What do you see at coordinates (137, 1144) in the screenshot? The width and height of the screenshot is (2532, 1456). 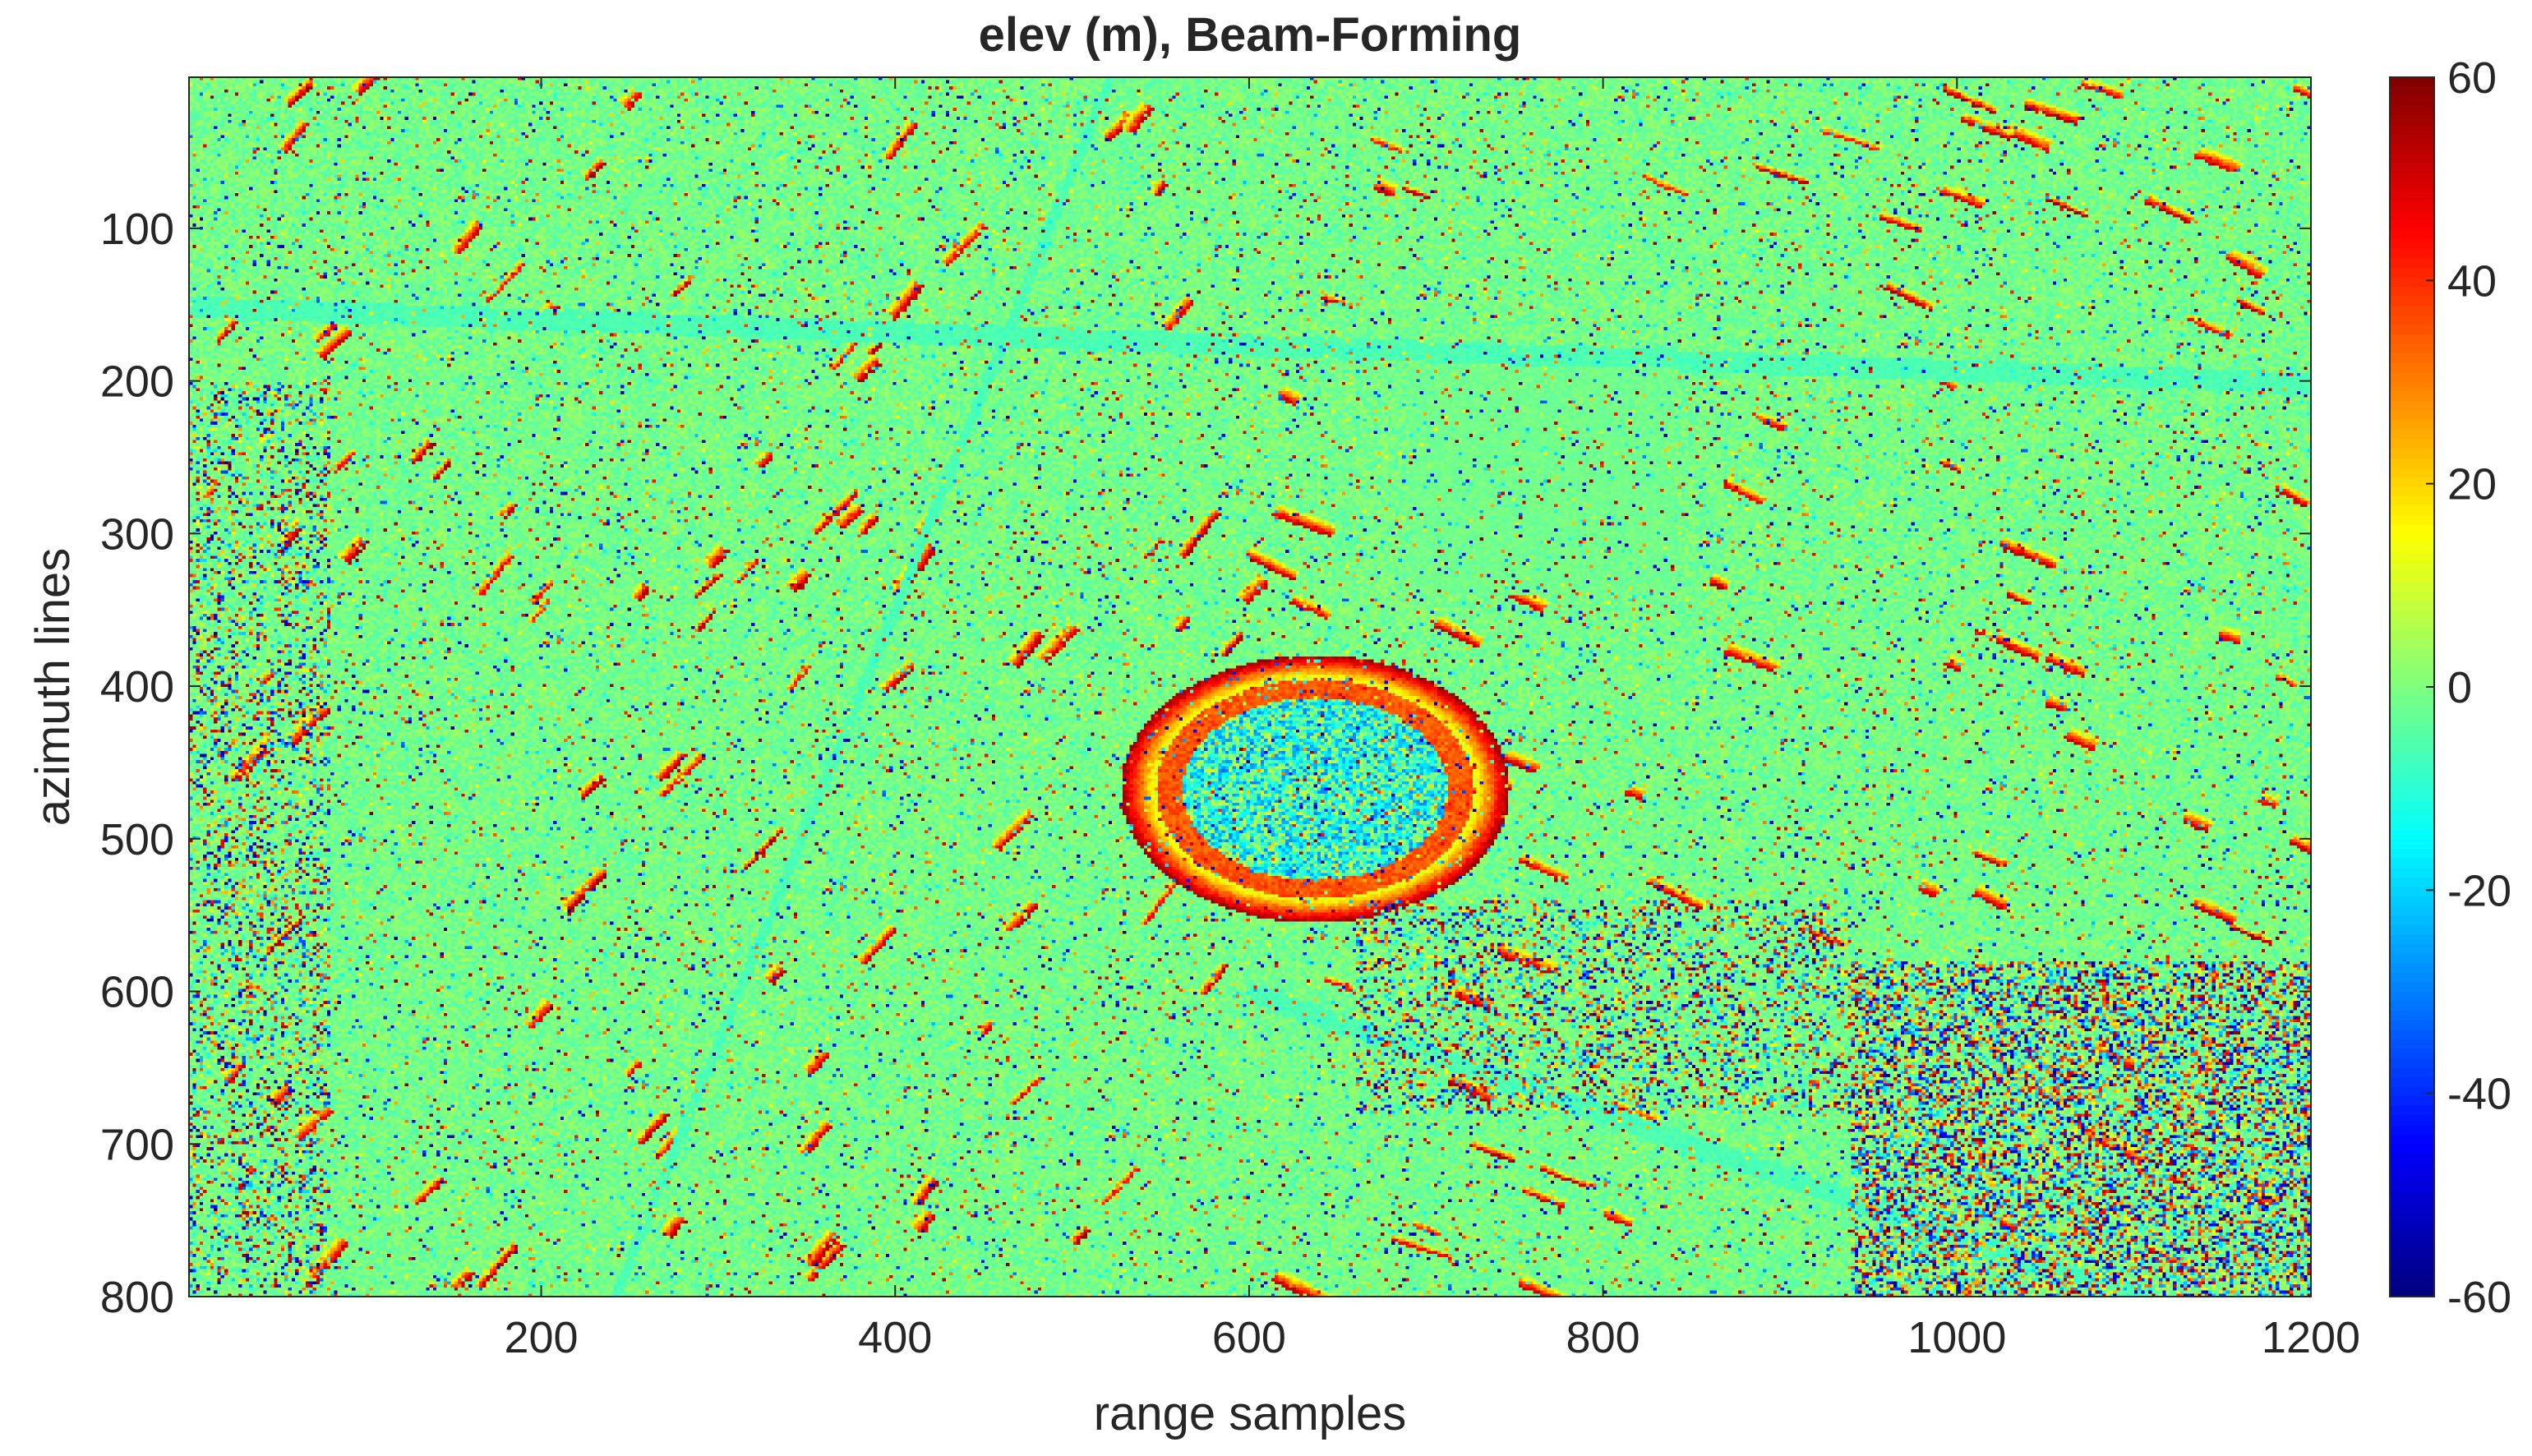 I see `y-tick-label: 700` at bounding box center [137, 1144].